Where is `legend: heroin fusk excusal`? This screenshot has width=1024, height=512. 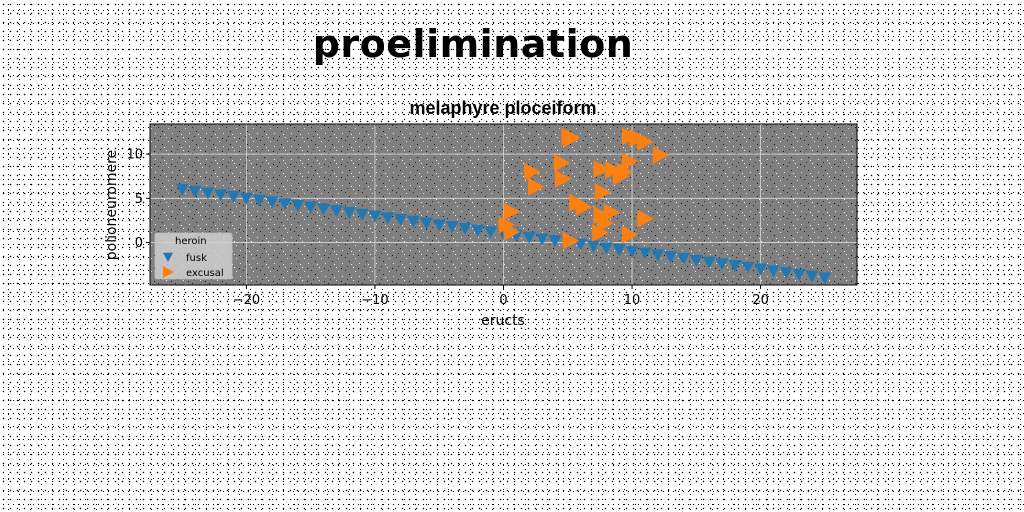 legend: heroin fusk excusal is located at coordinates (193, 256).